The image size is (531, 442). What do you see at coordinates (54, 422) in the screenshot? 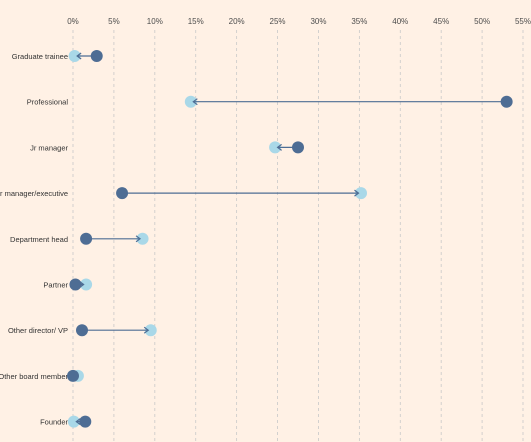
I see `category-label: Founder` at bounding box center [54, 422].